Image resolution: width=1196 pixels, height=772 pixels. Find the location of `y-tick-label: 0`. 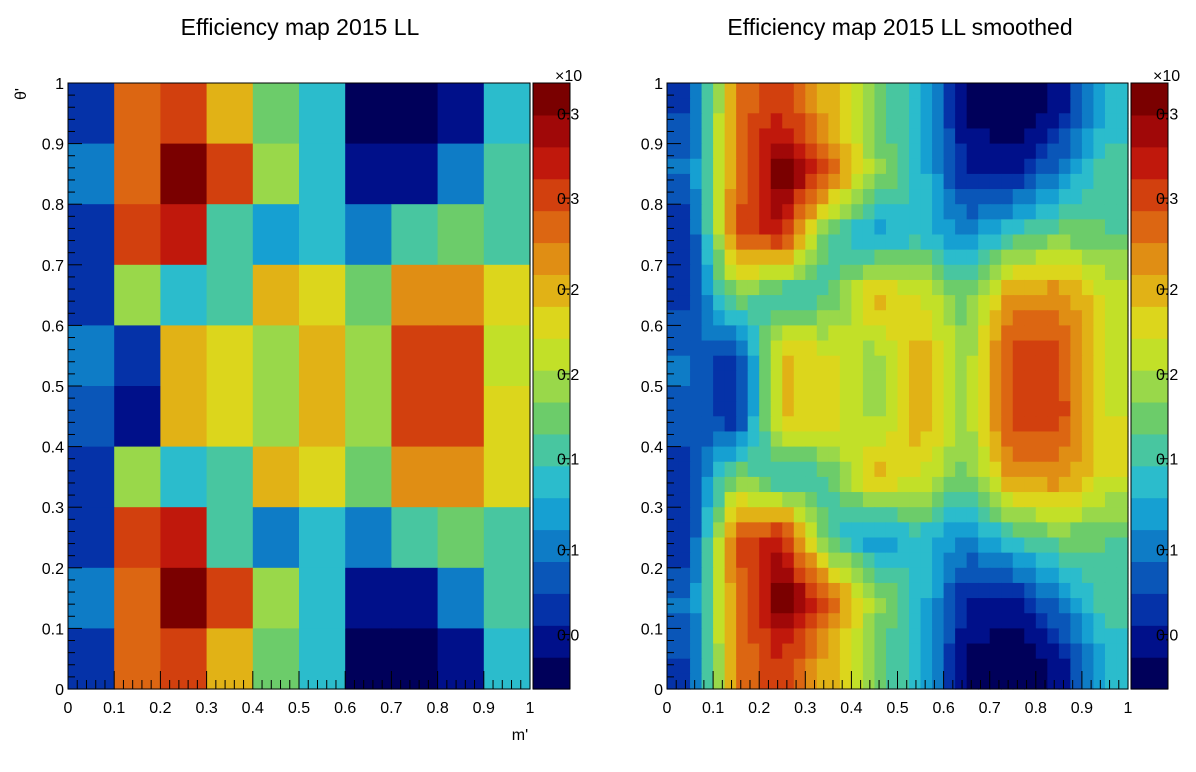

y-tick-label: 0 is located at coordinates (658, 690).